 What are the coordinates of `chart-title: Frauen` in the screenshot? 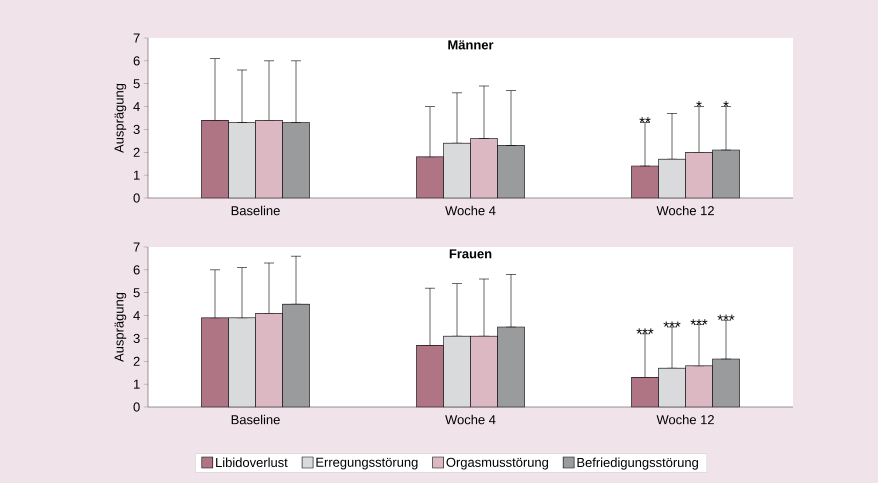 It's located at (471, 253).